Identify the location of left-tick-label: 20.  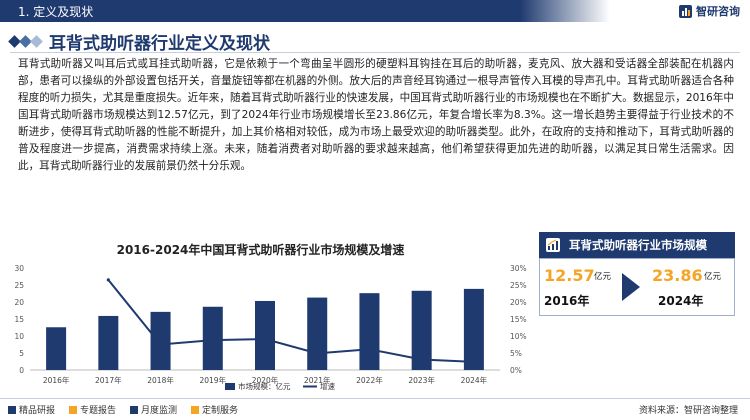
(19, 302).